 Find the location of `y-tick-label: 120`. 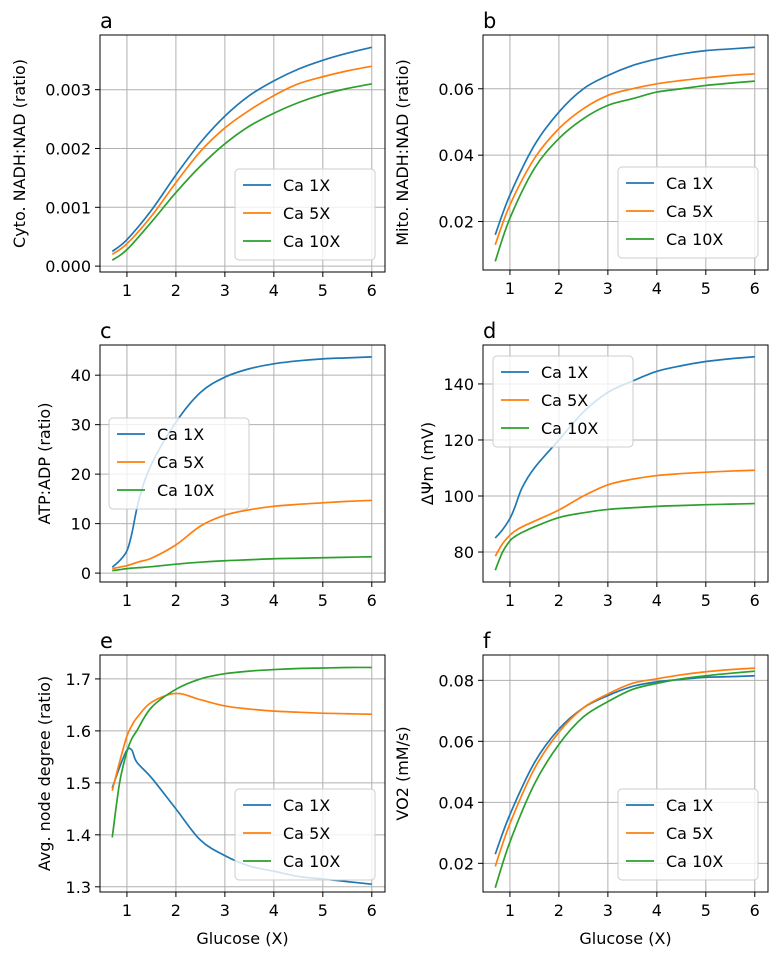

y-tick-label: 120 is located at coordinates (458, 440).